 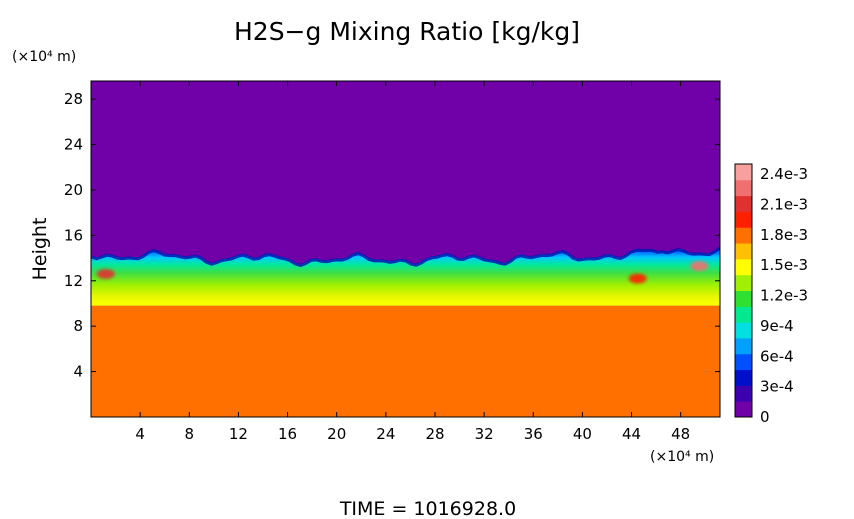 What do you see at coordinates (582, 434) in the screenshot?
I see `x-tick-label: 40` at bounding box center [582, 434].